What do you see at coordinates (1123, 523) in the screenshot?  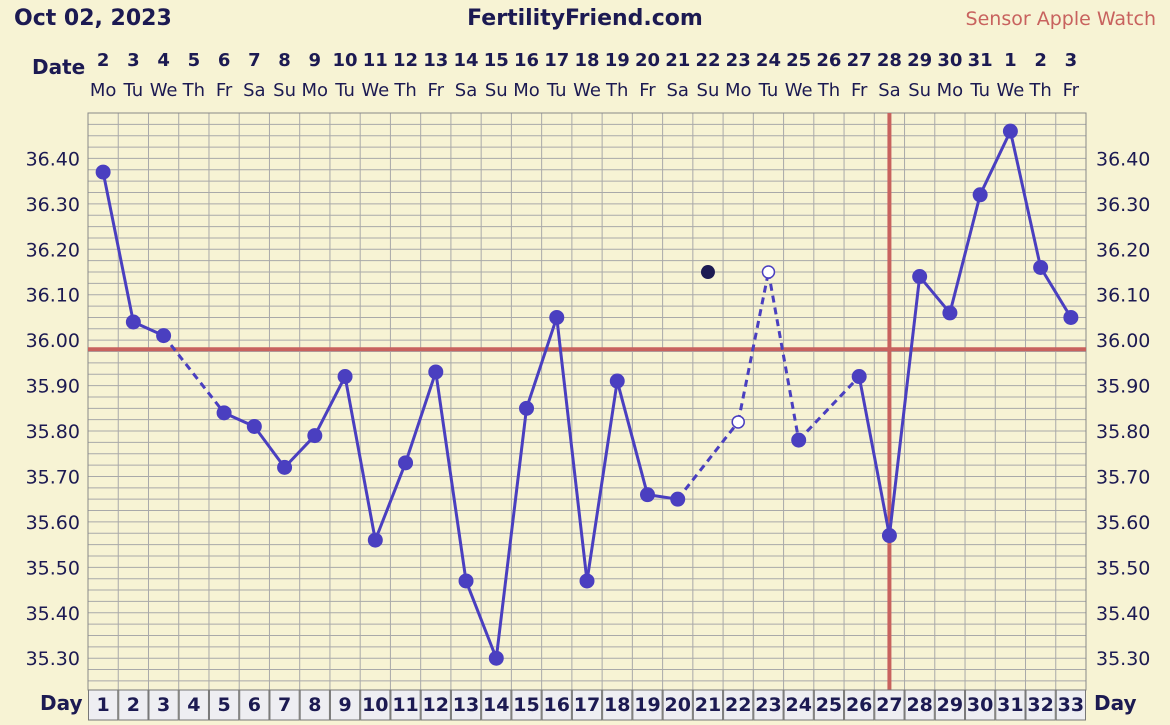 I see `y-tick-label-right: 35.60` at bounding box center [1123, 523].